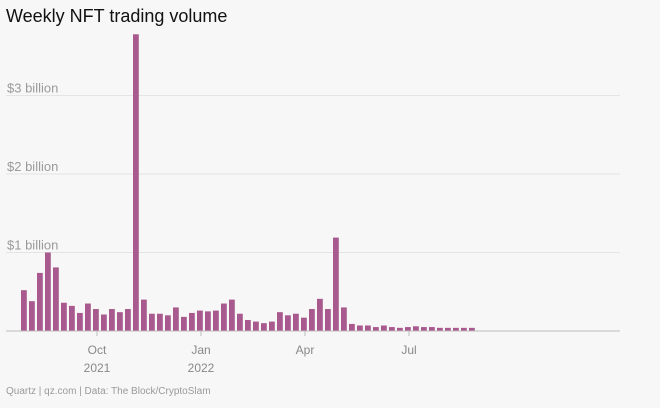  What do you see at coordinates (32, 88) in the screenshot?
I see `y-tick-label: $3 billion` at bounding box center [32, 88].